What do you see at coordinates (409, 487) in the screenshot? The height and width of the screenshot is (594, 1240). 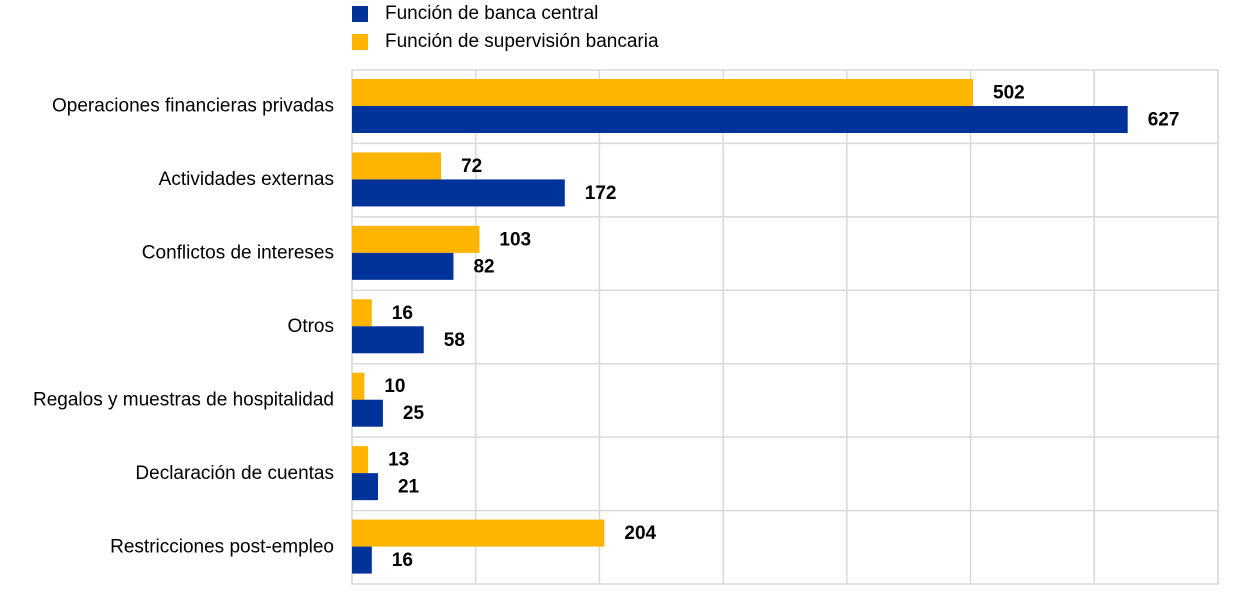 I see `value-label: 21` at bounding box center [409, 487].